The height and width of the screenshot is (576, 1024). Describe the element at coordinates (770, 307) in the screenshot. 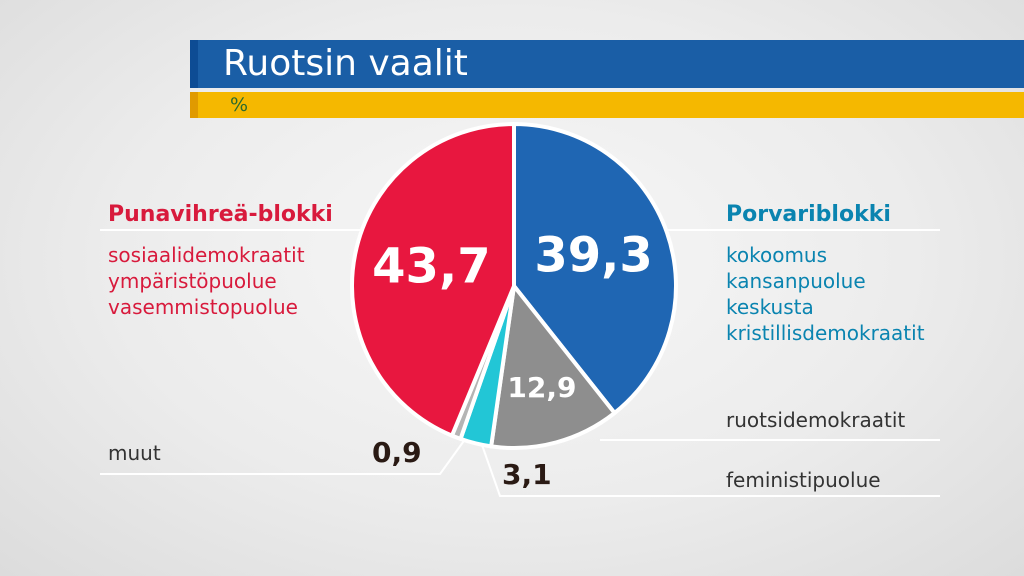

I see `right-party-3: keskusta` at that location.